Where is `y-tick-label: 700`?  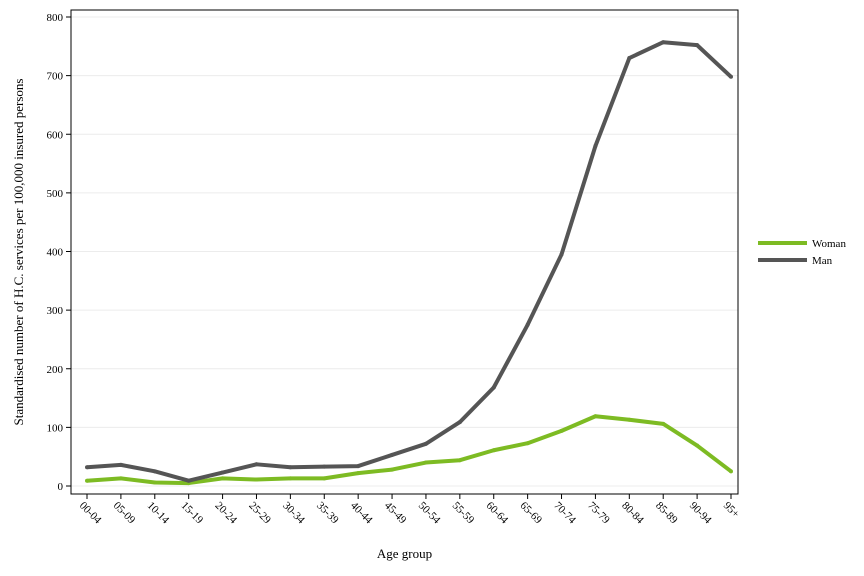 y-tick-label: 700 is located at coordinates (55, 77).